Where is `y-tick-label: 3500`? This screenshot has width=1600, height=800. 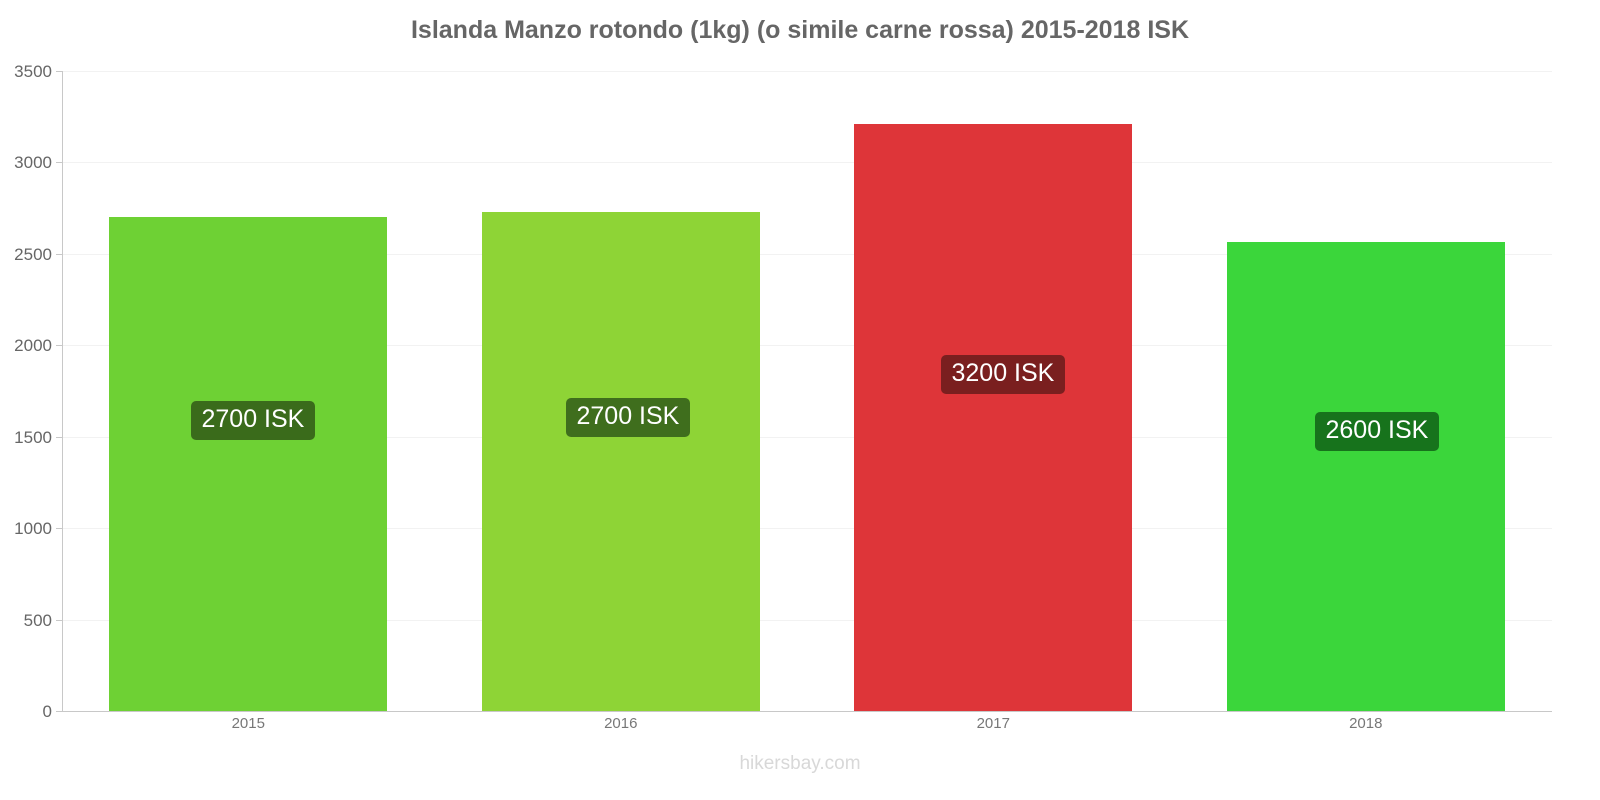
y-tick-label: 3500 is located at coordinates (33, 71).